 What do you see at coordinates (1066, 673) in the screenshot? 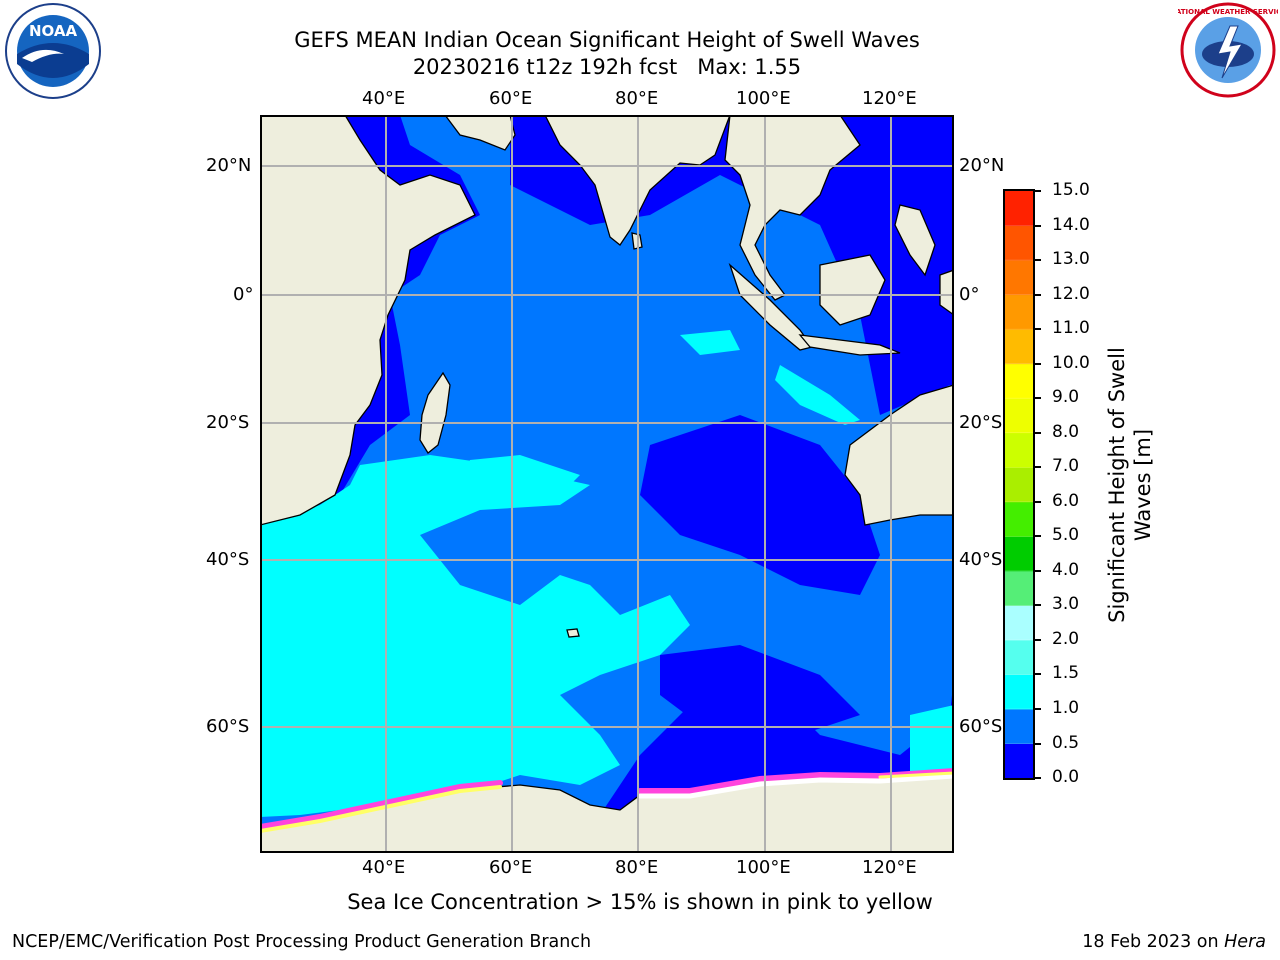
I see `colorbar-tick-label: 1.5` at bounding box center [1066, 673].